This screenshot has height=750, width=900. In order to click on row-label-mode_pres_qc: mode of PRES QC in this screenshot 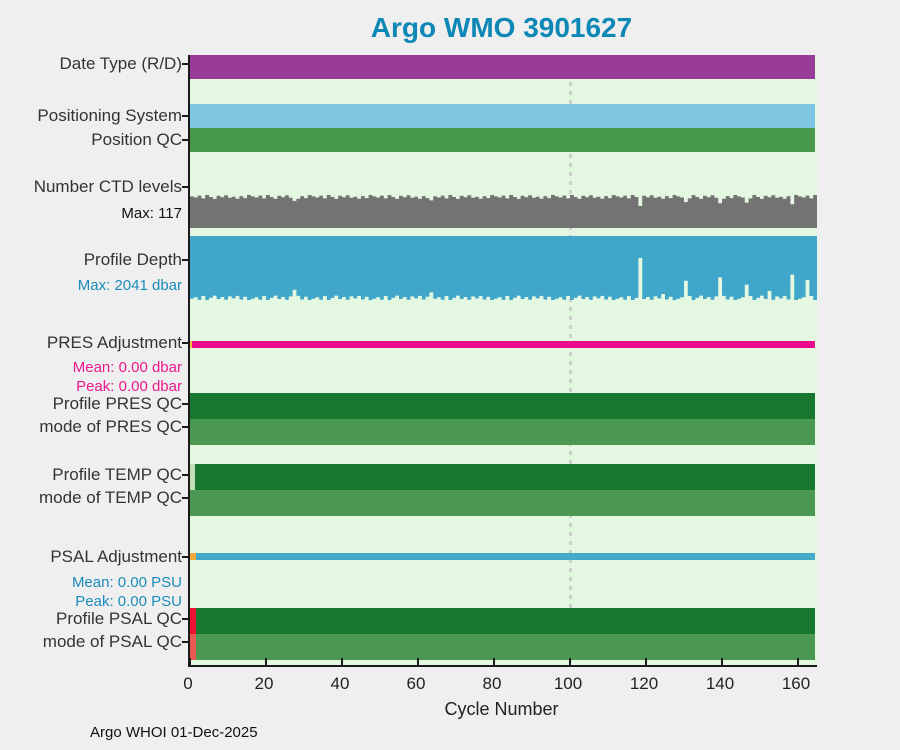, I will do `click(110, 426)`.